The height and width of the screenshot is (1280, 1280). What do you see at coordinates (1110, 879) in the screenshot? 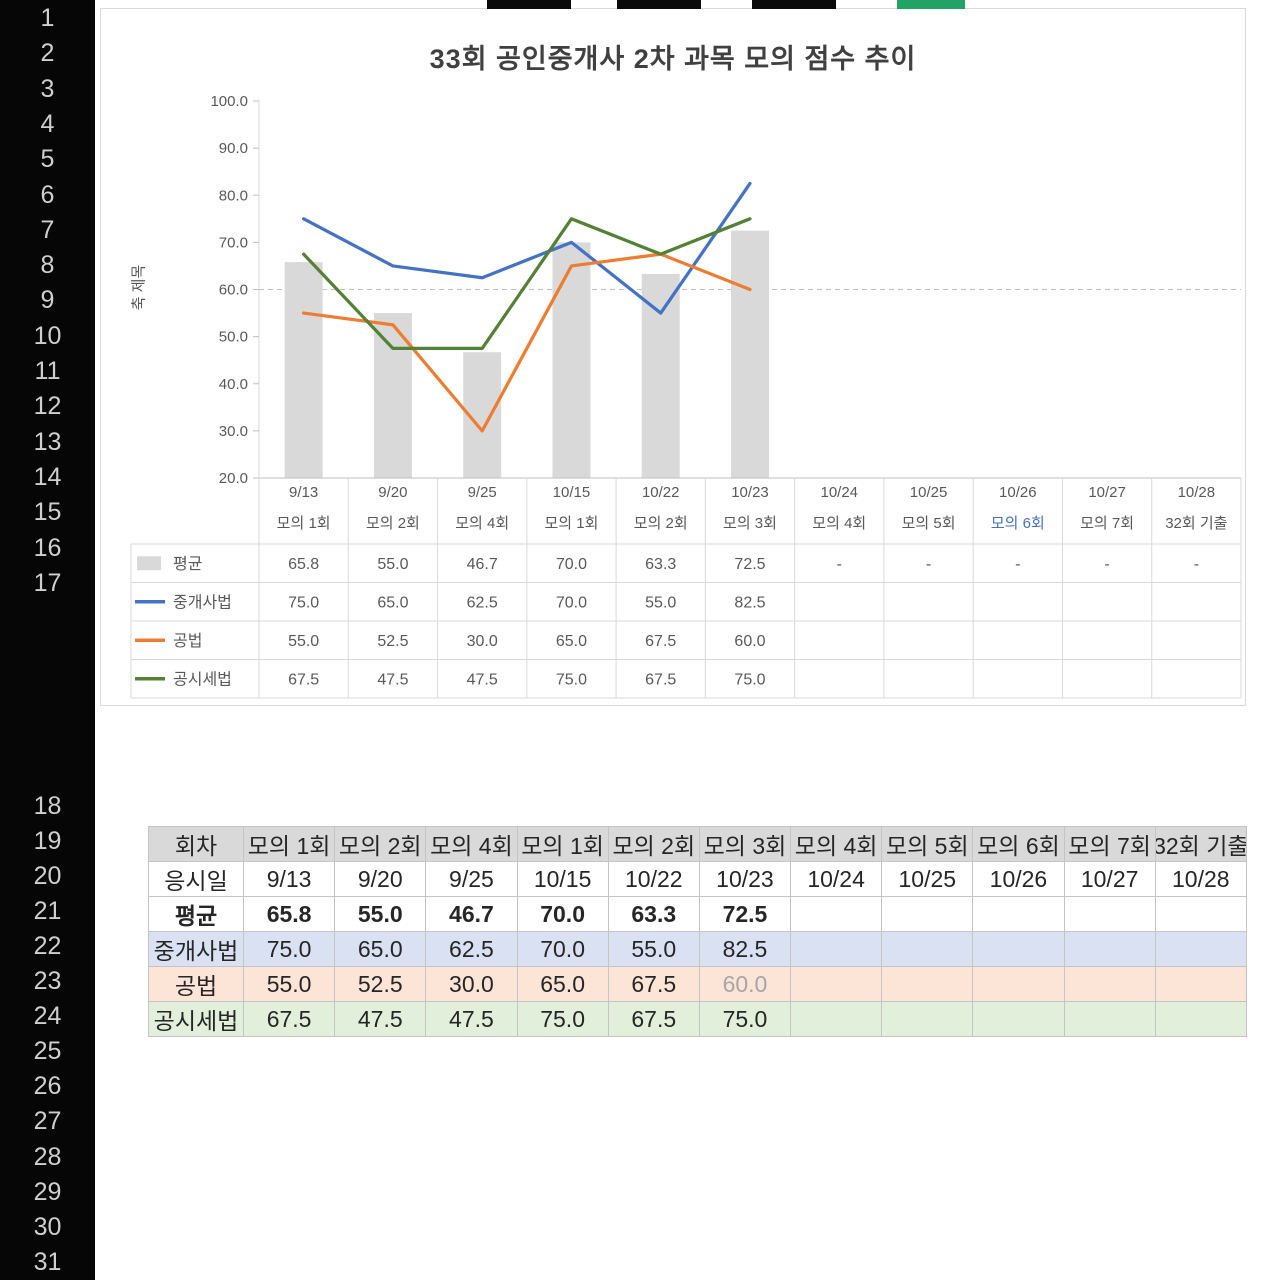
I see `table-cell: 10/27` at bounding box center [1110, 879].